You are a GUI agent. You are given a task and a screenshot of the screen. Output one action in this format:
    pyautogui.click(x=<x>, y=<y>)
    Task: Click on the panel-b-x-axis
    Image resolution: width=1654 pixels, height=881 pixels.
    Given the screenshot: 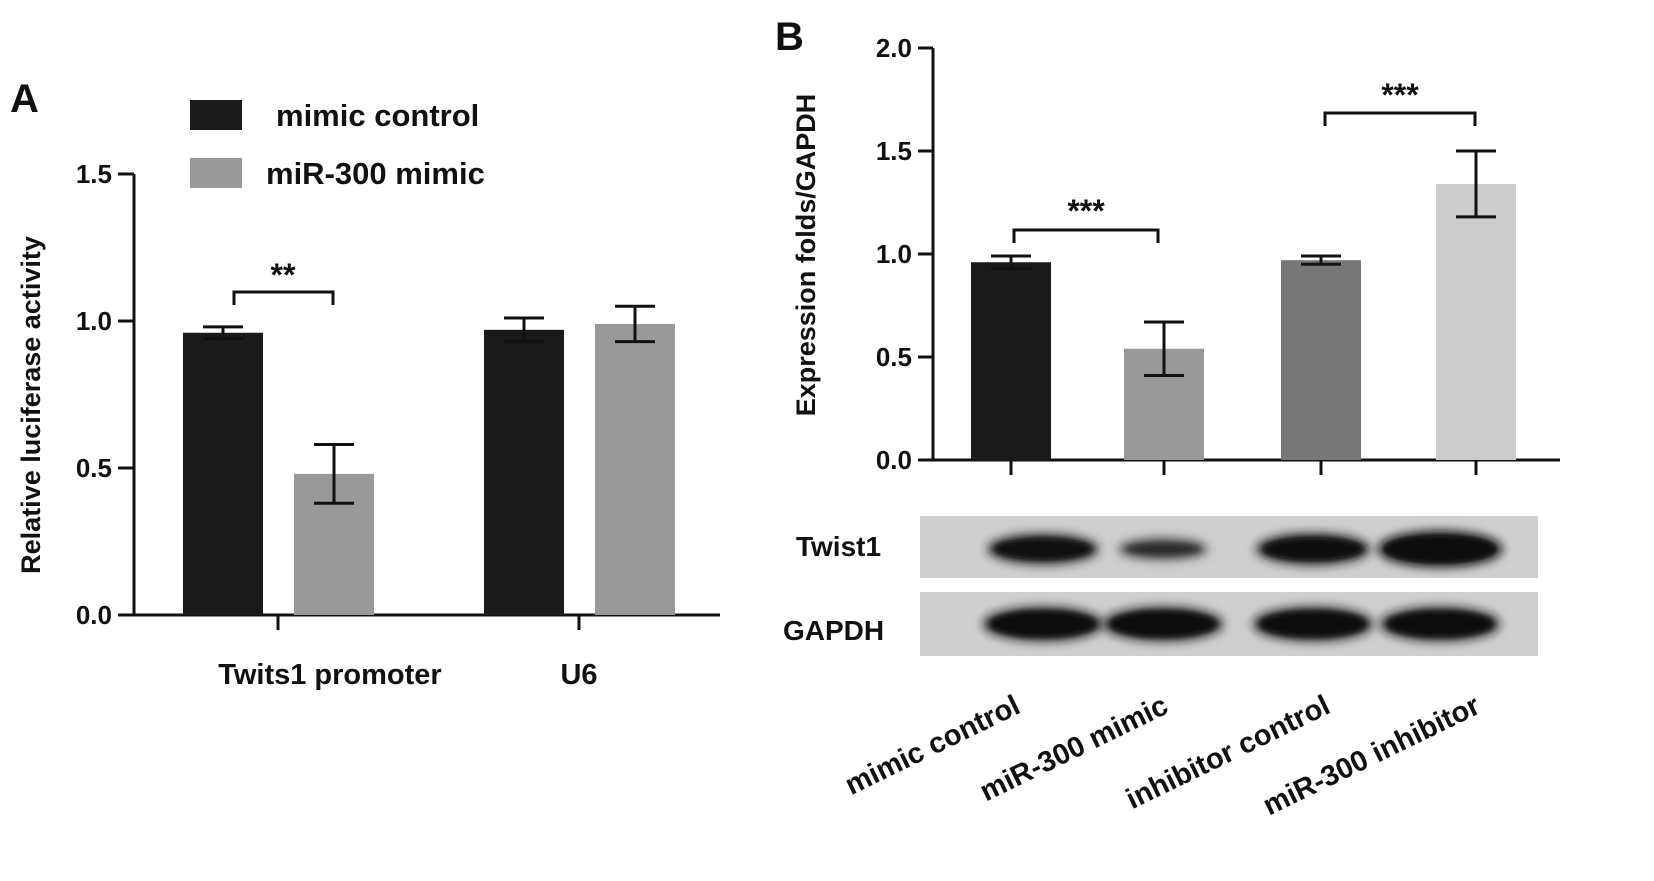 What is the action you would take?
    pyautogui.click(x=1246, y=466)
    